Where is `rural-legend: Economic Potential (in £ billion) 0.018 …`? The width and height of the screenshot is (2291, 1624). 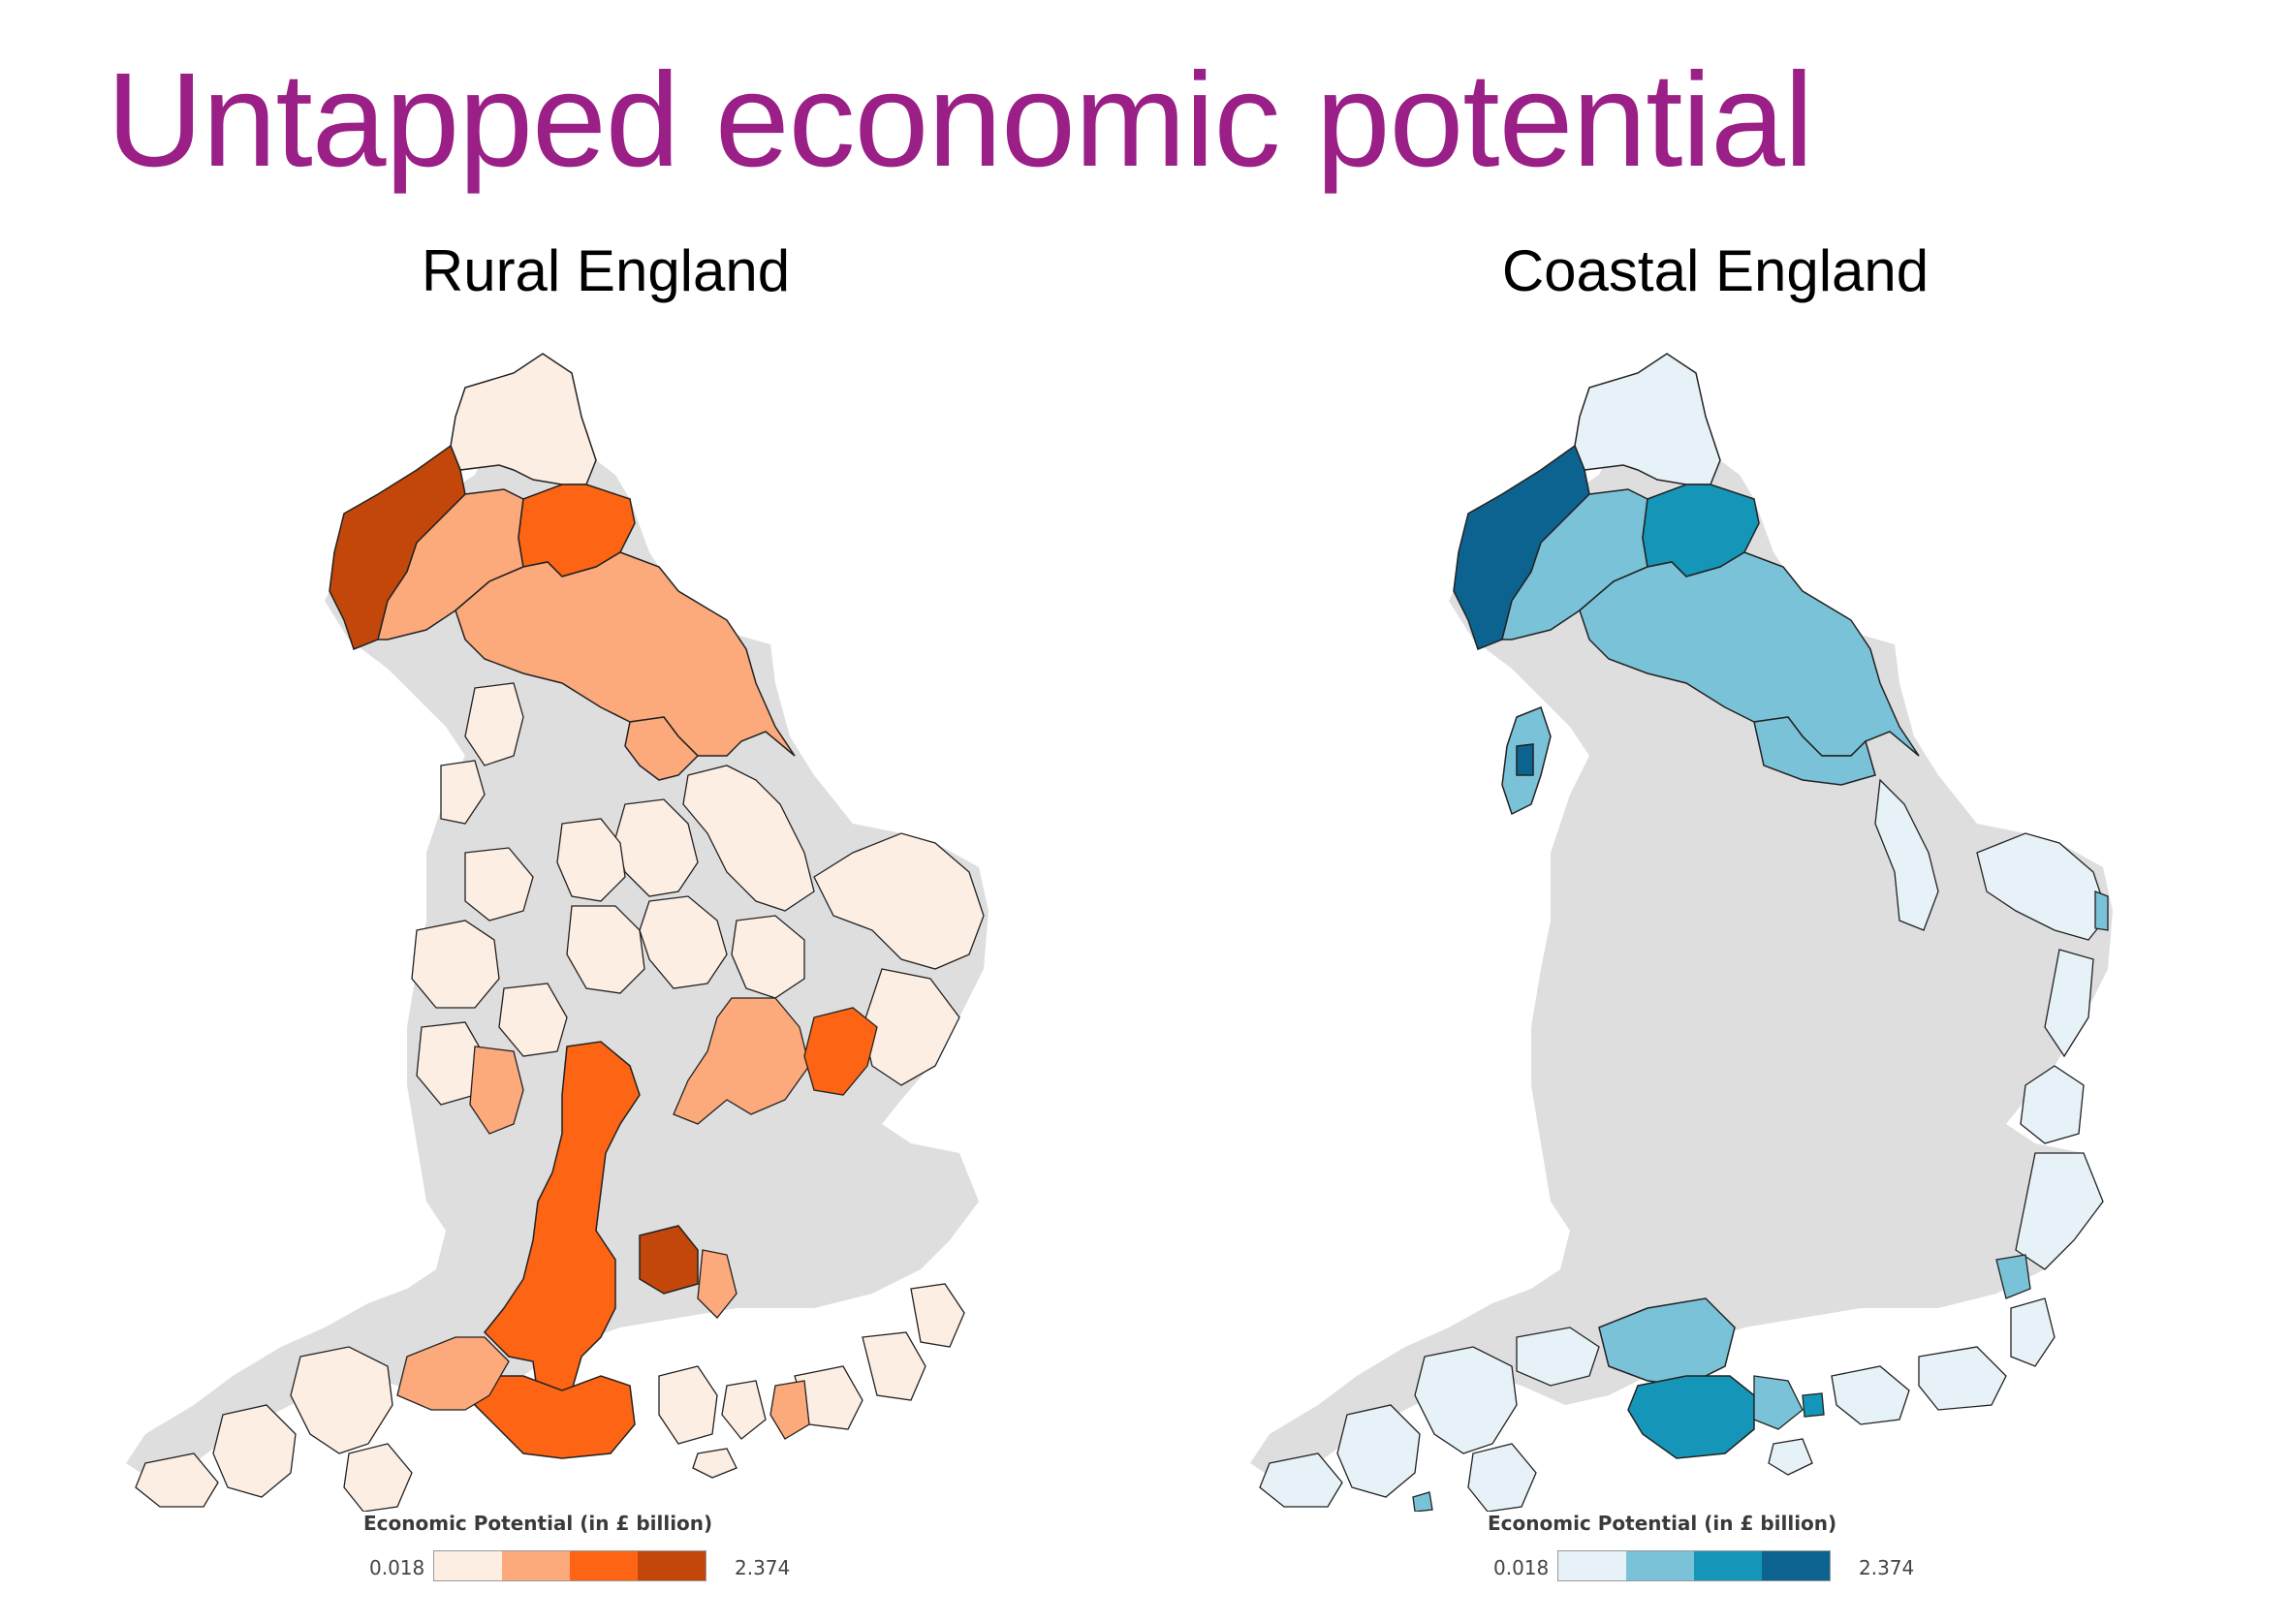
rural-legend: Economic Potential (in £ billion) 0.018 … is located at coordinates (605, 1555).